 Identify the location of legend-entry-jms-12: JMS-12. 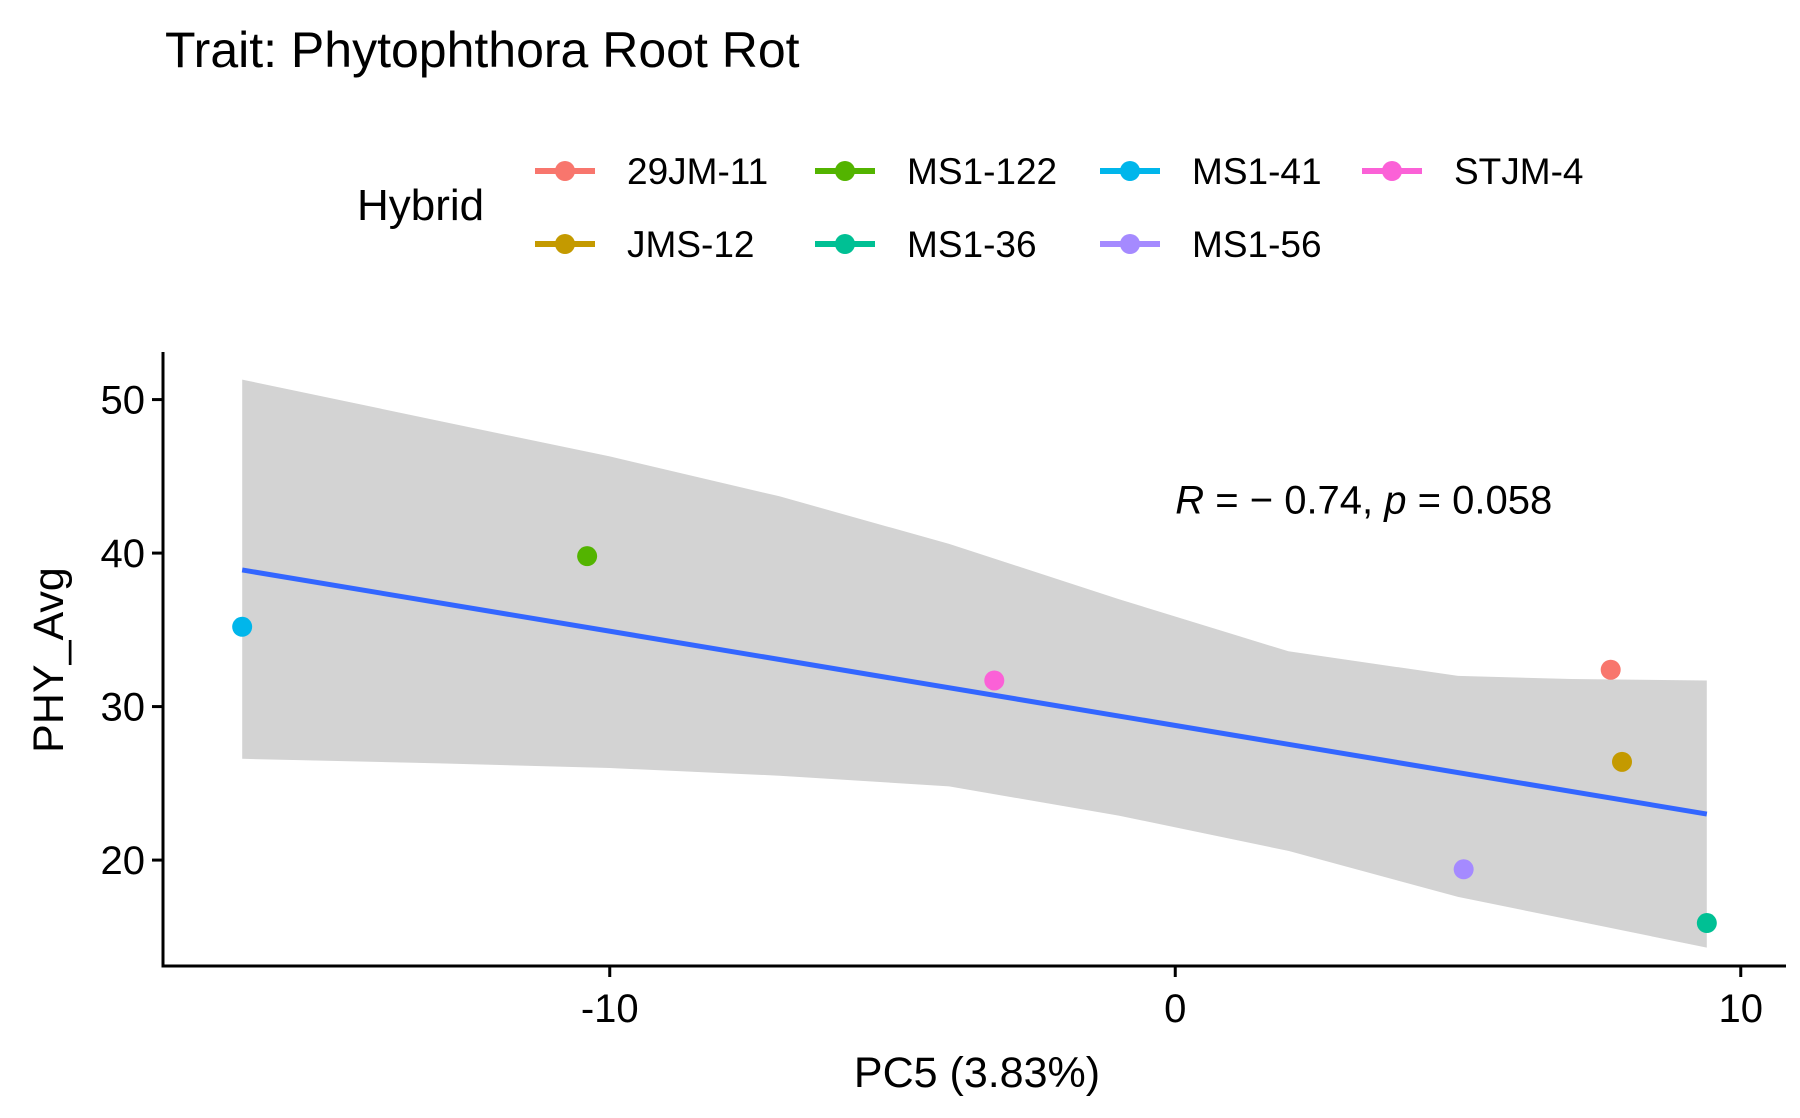
(644, 244).